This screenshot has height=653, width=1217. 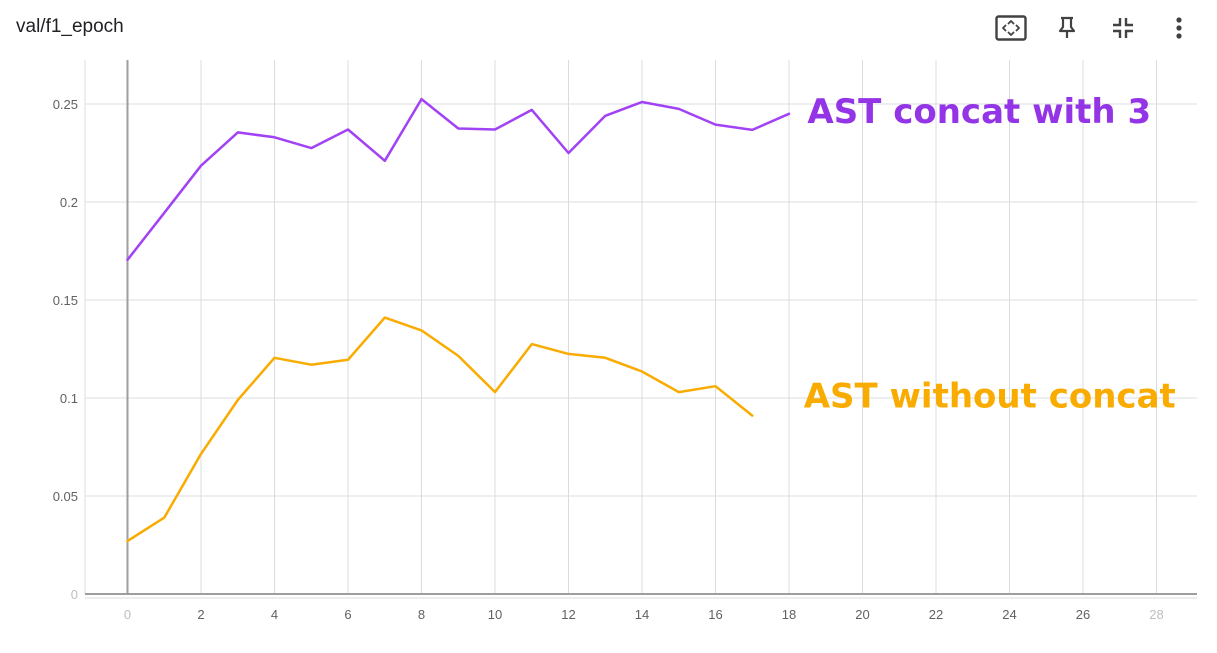 I want to click on x-tick-label: 28, so click(x=1156, y=614).